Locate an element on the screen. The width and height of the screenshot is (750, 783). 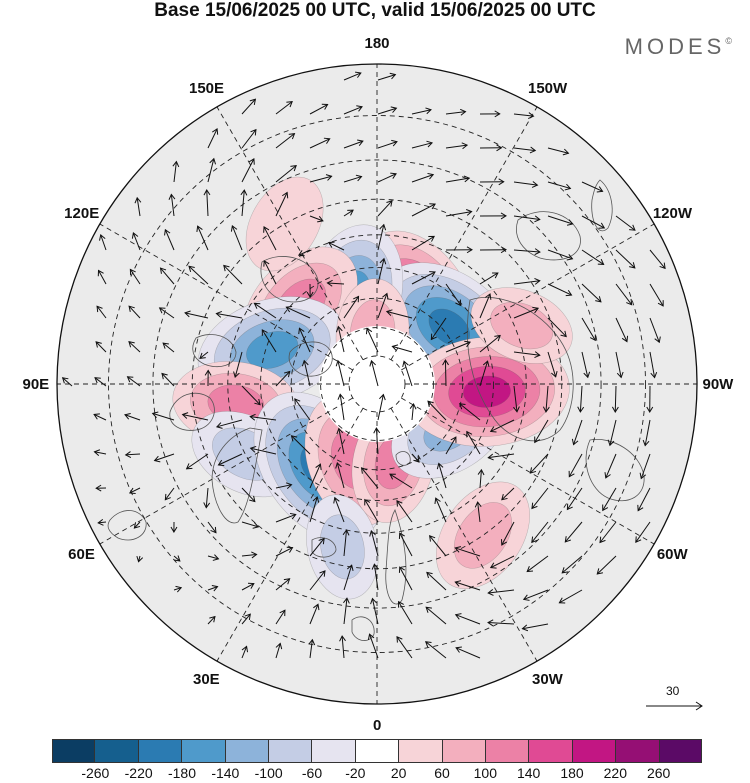
colorbar-tick-label: 100 is located at coordinates (485, 773).